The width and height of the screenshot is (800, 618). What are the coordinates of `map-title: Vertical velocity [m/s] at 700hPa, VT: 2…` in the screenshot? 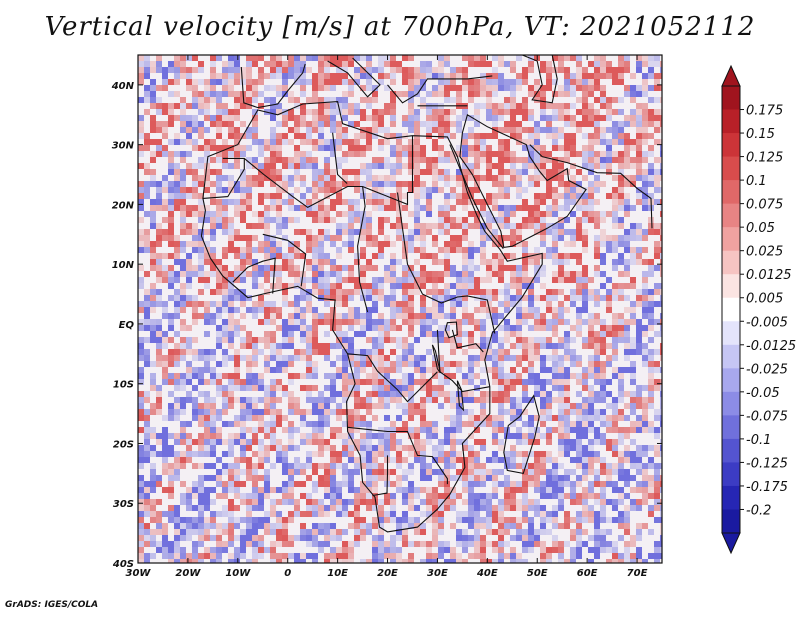 It's located at (400, 27).